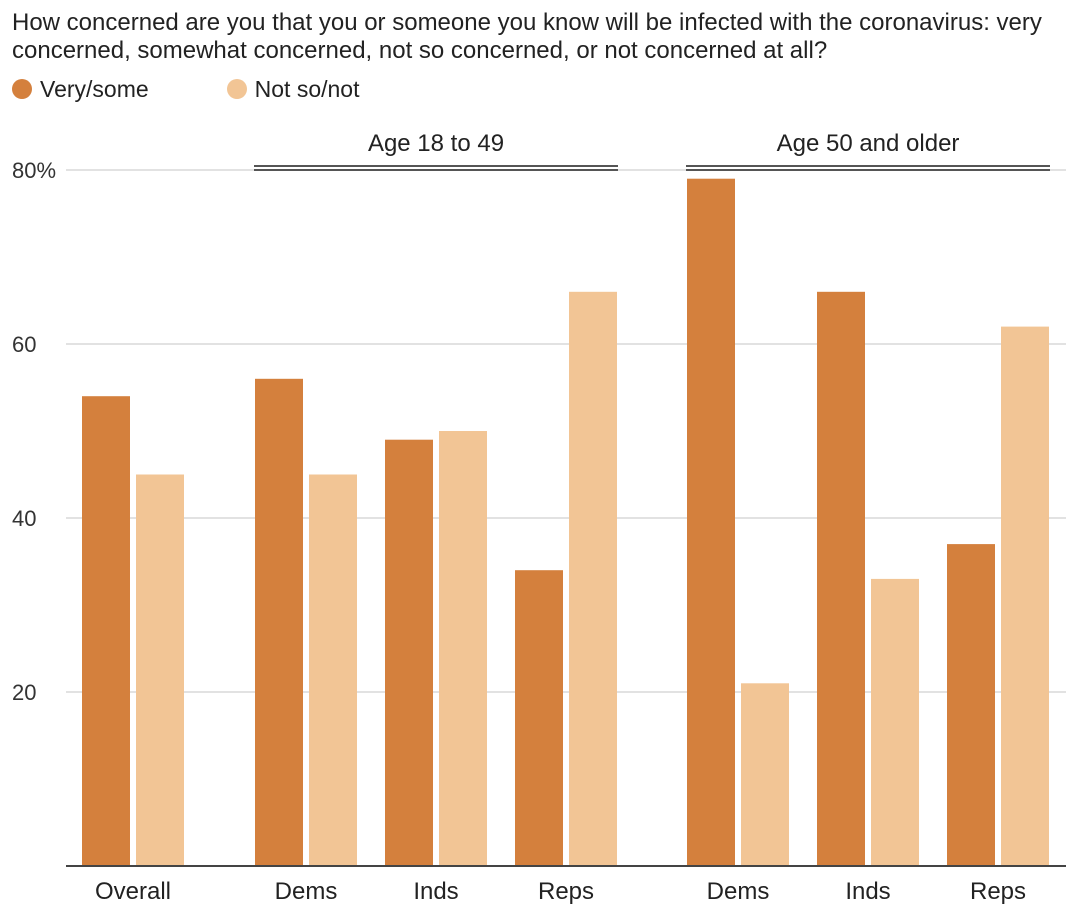  I want to click on y-tick-label: 40, so click(24, 518).